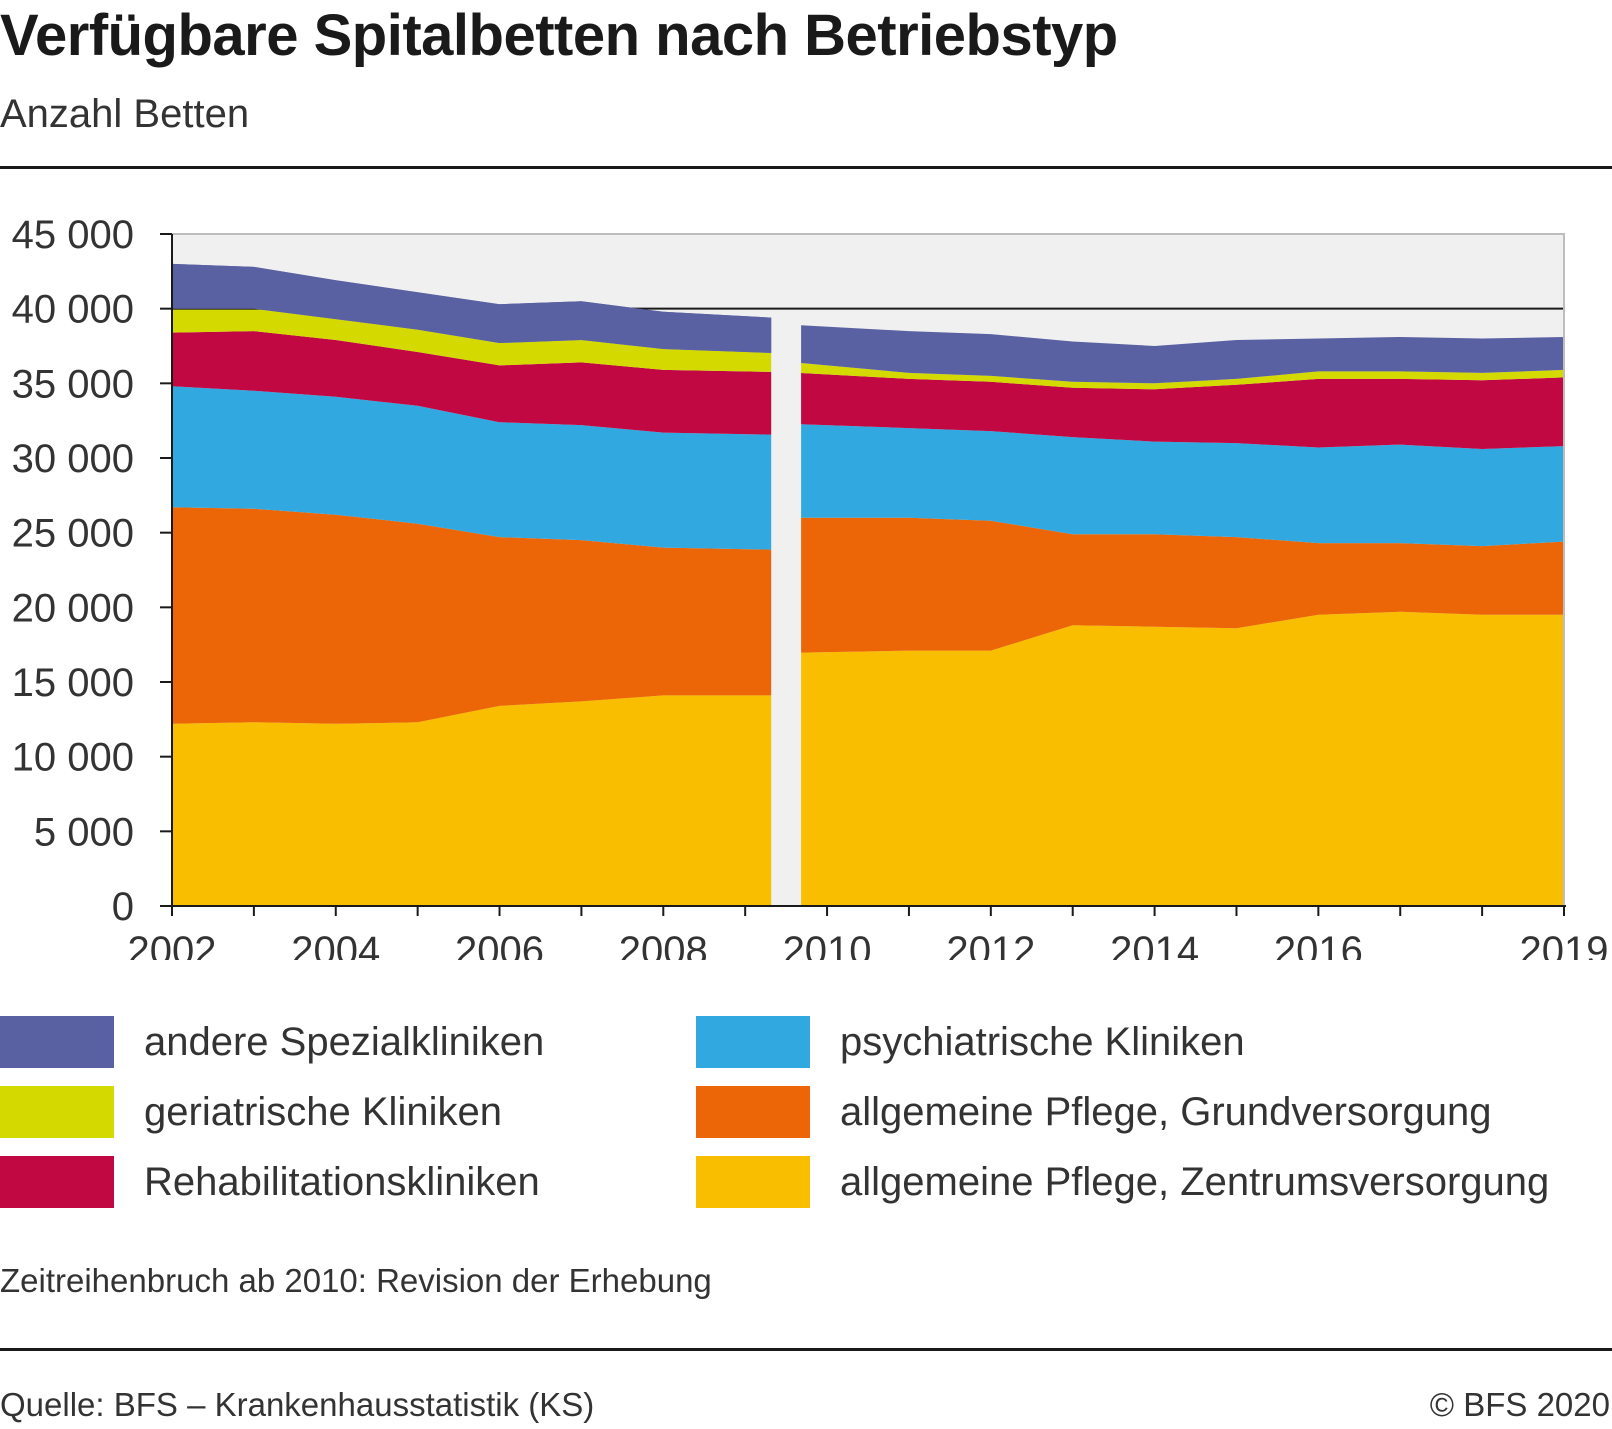  Describe the element at coordinates (1182, 485) in the screenshot. I see `area-psychiatrische-kliniken-2010-2019` at that location.